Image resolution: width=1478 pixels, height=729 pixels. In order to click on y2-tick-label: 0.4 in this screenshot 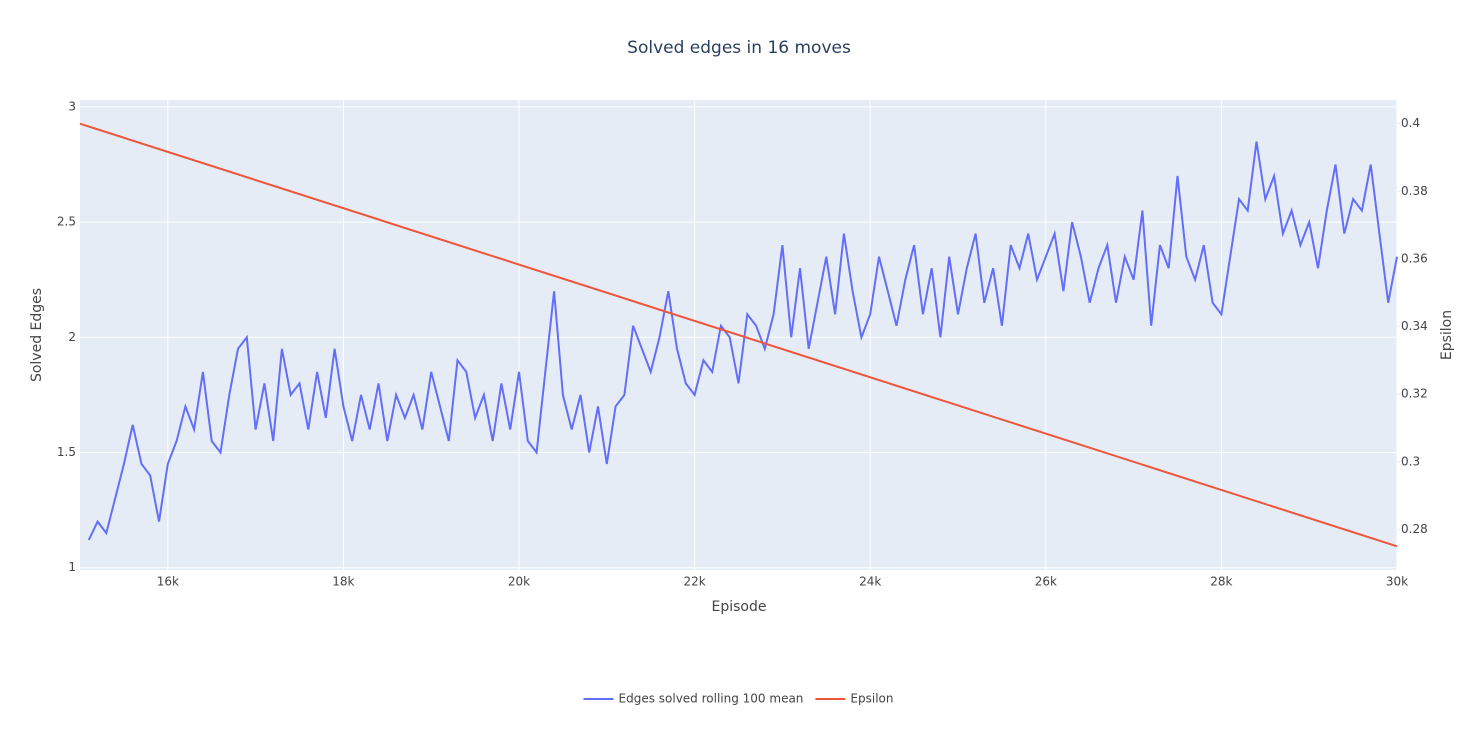, I will do `click(1410, 123)`.